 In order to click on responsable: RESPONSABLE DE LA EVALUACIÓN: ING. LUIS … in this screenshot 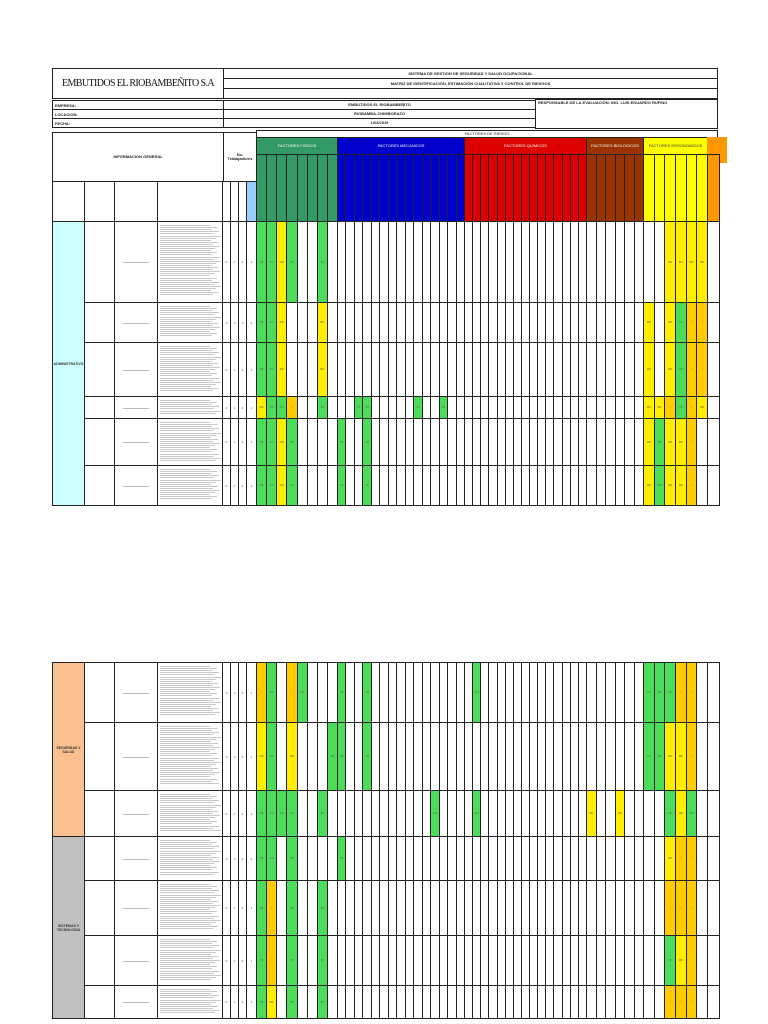, I will do `click(626, 114)`.